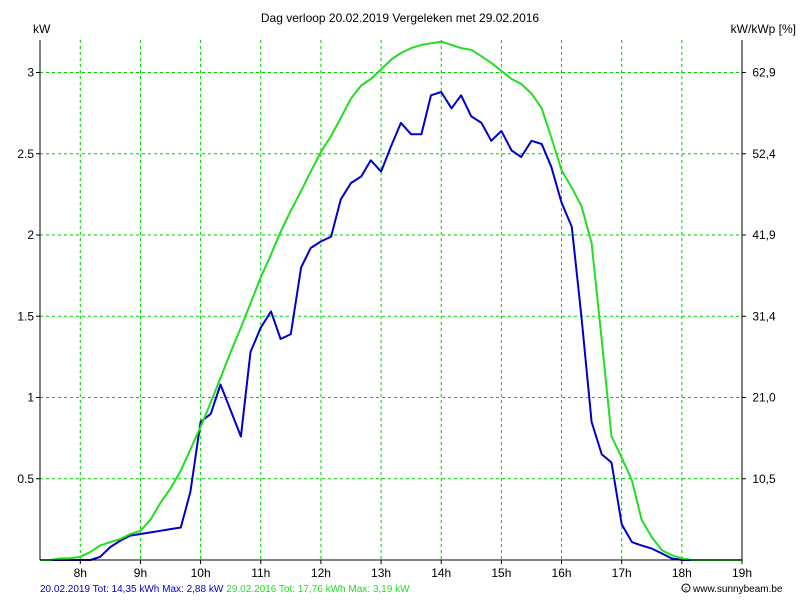 Image resolution: width=800 pixels, height=600 pixels. What do you see at coordinates (381, 573) in the screenshot?
I see `x-tick-label: 13h` at bounding box center [381, 573].